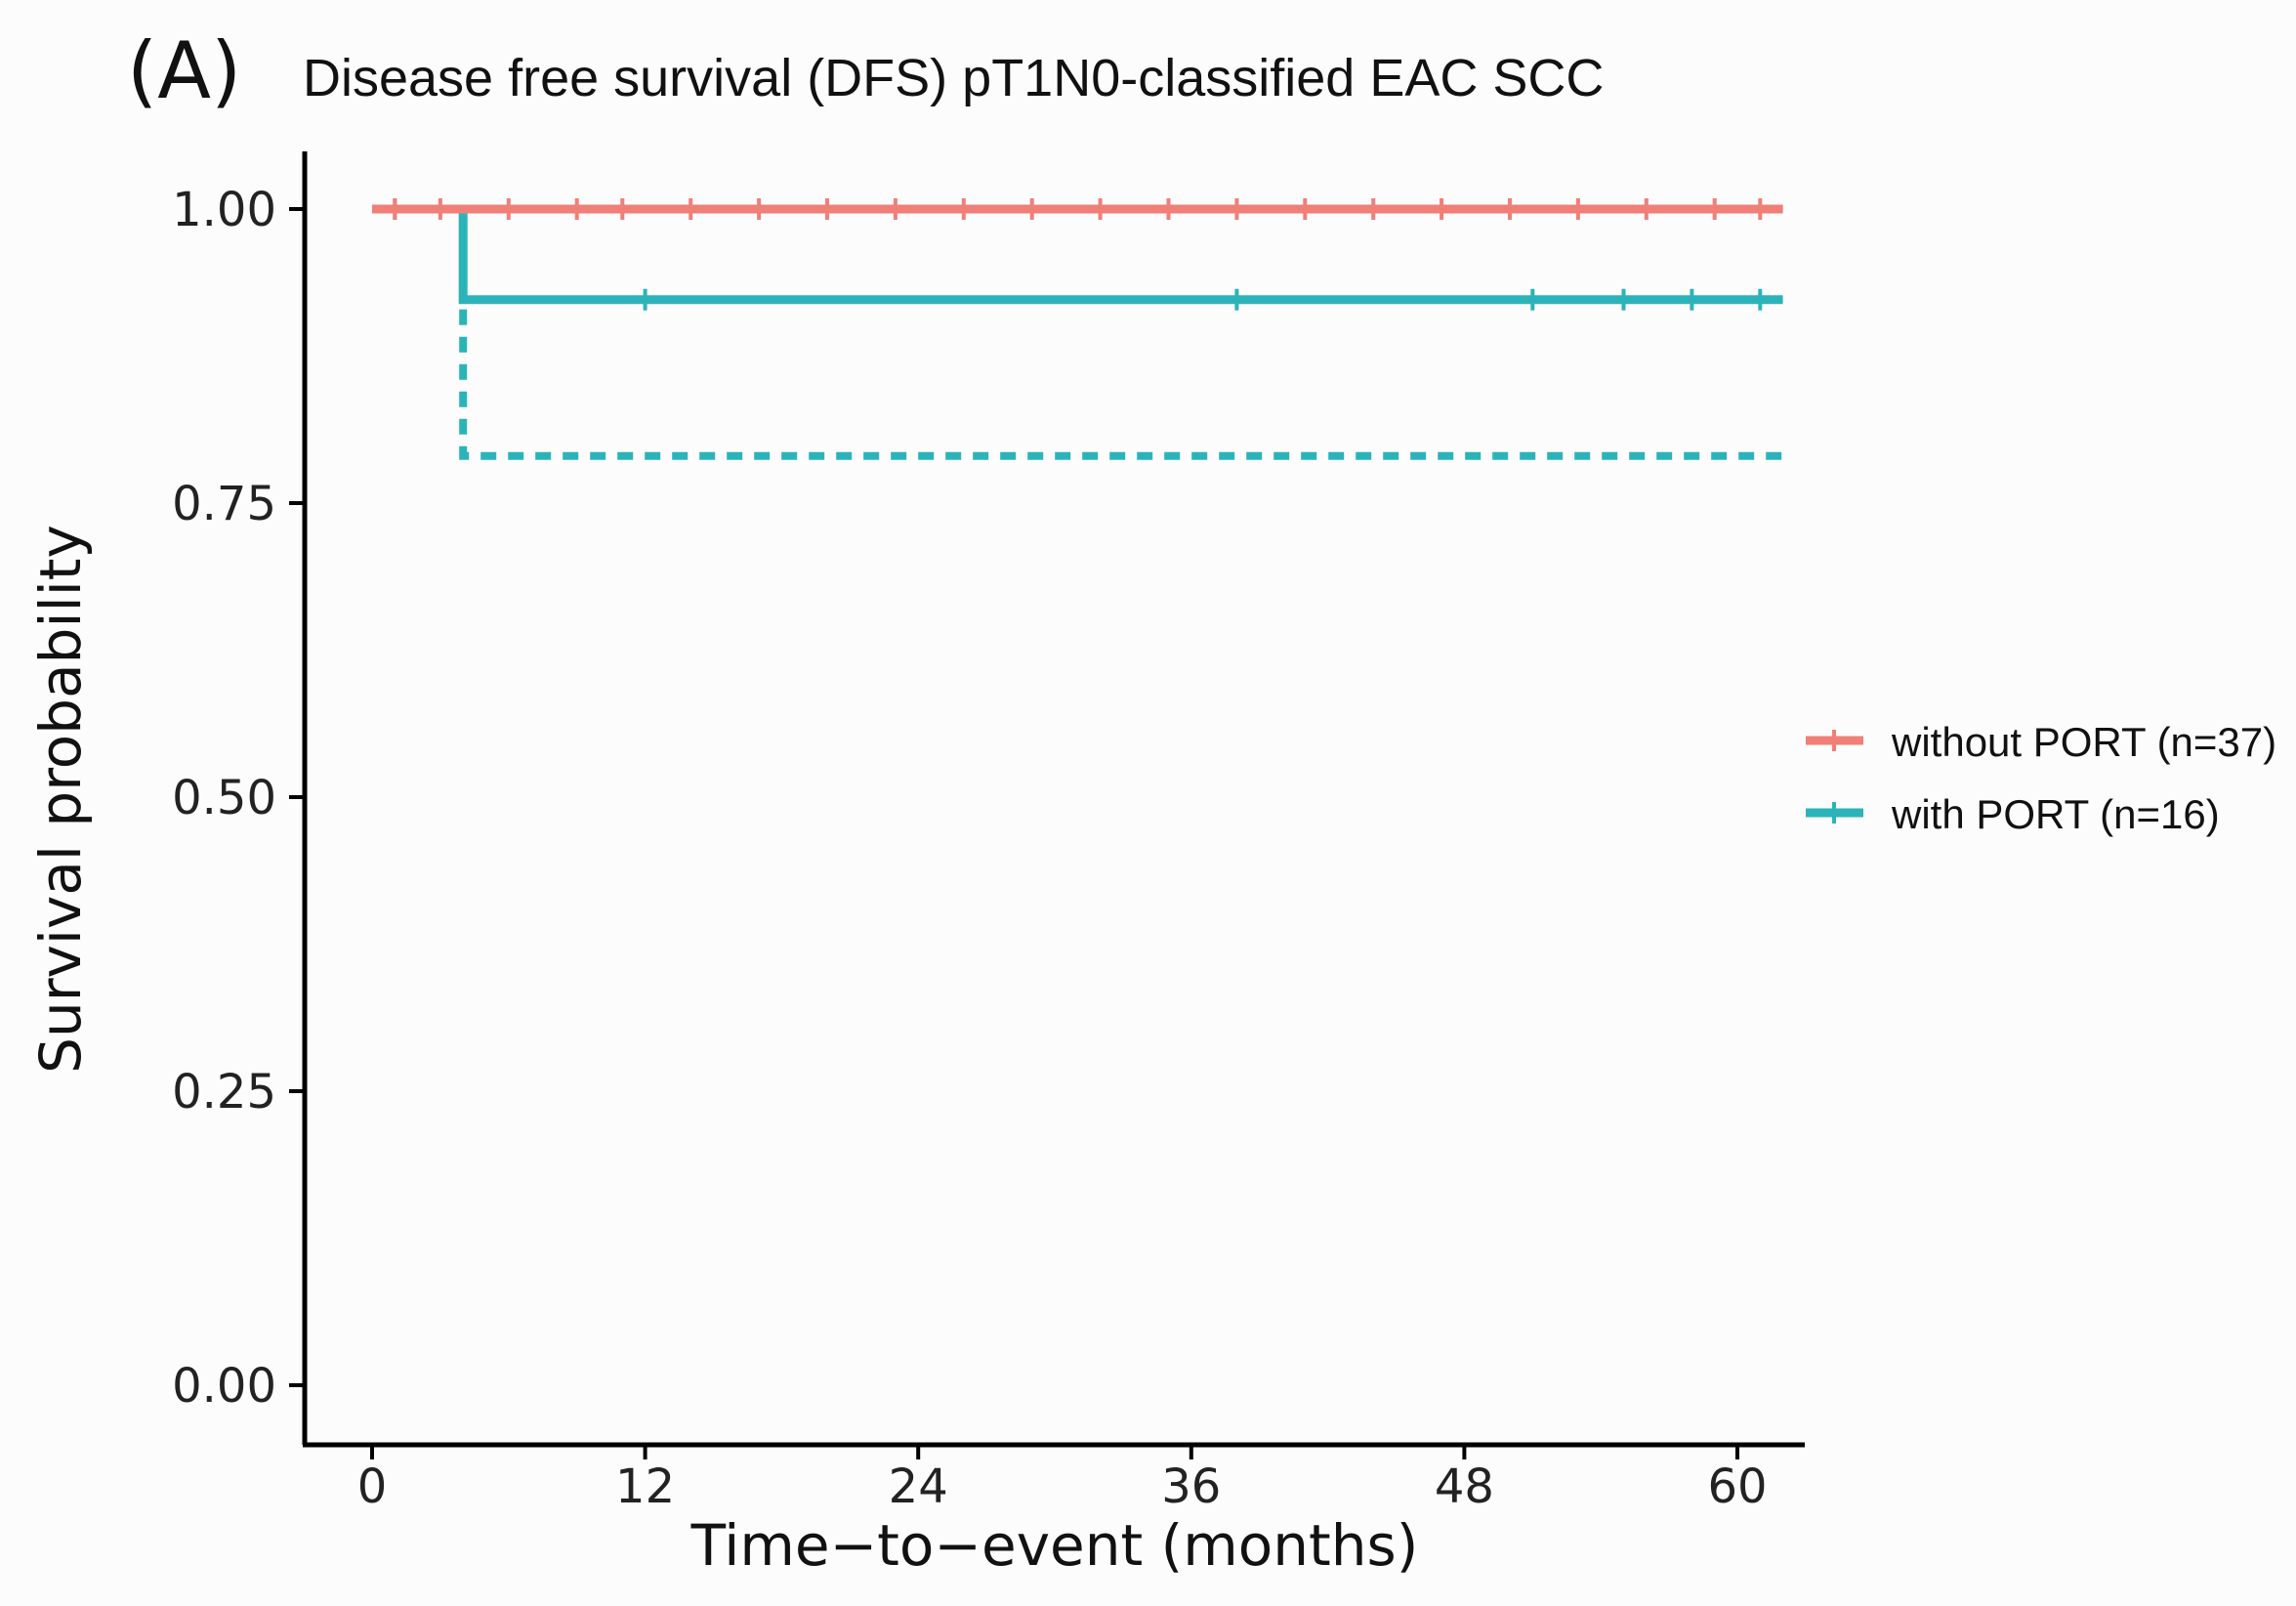 Image resolution: width=2296 pixels, height=1606 pixels. I want to click on y-axis-title: Survival probability, so click(60, 800).